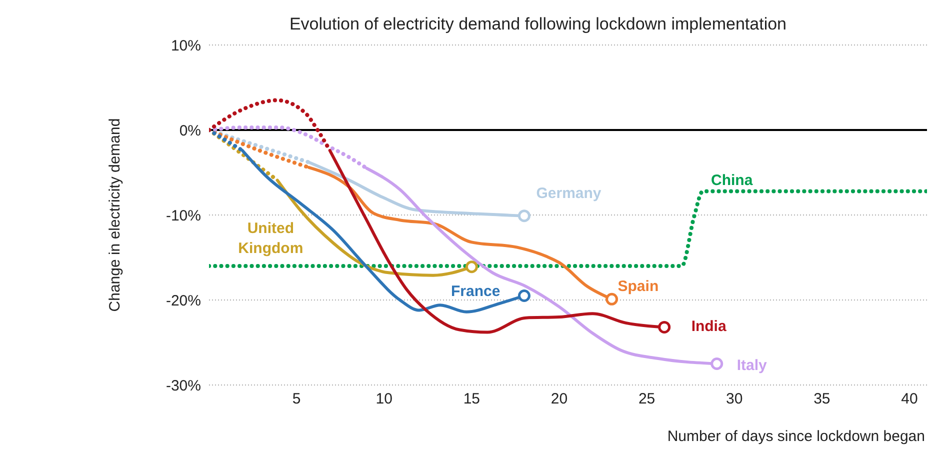 This screenshot has width=944, height=454. Describe the element at coordinates (909, 399) in the screenshot. I see `x-tick-label: 40` at that location.